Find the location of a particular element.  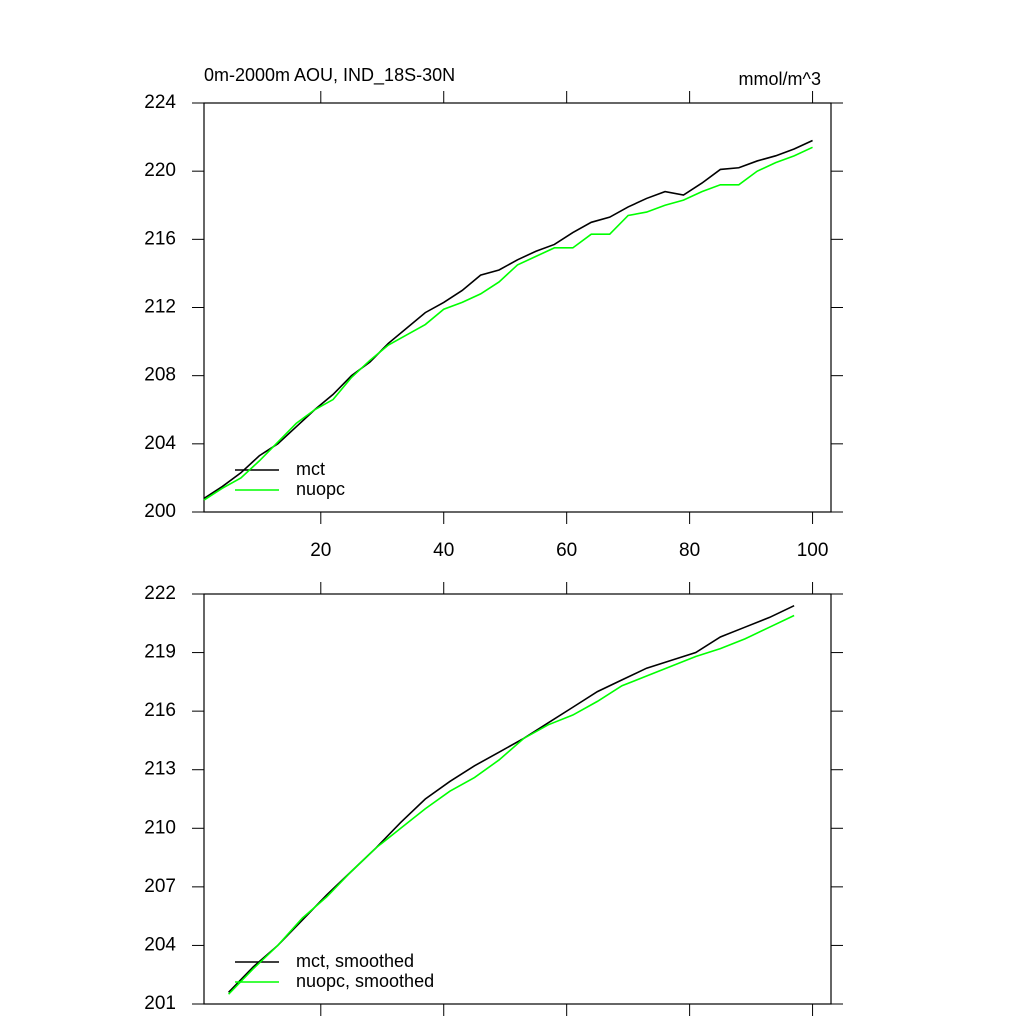

legend-label: nuopc is located at coordinates (320, 489).